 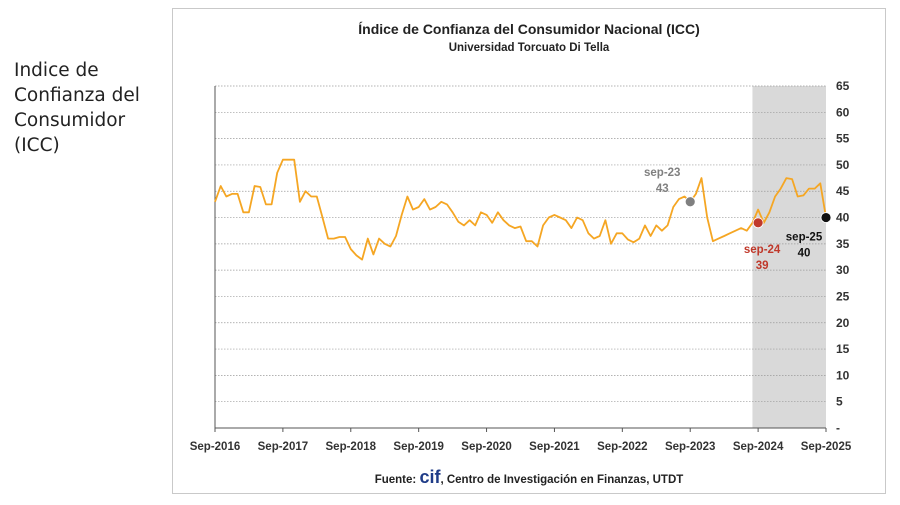 I want to click on annotation-value: 40, so click(x=804, y=254).